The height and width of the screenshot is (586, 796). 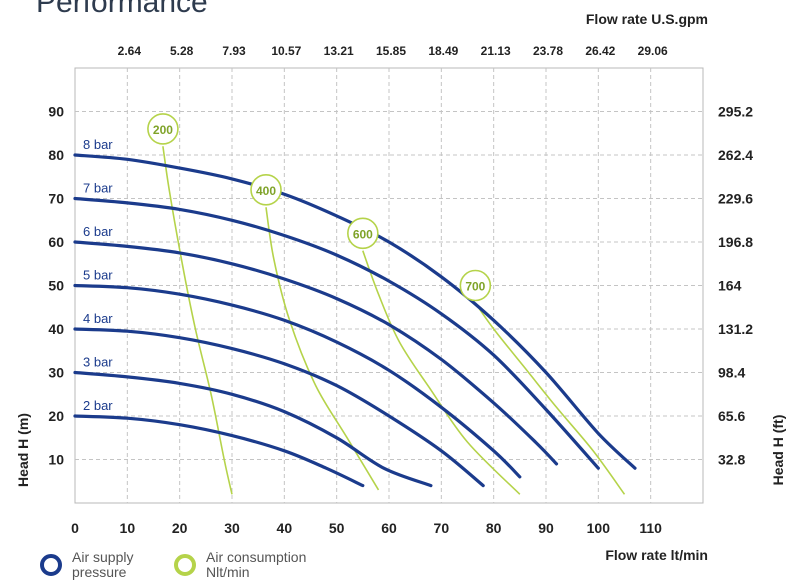 I want to click on x-tick-label: 60, so click(x=389, y=528).